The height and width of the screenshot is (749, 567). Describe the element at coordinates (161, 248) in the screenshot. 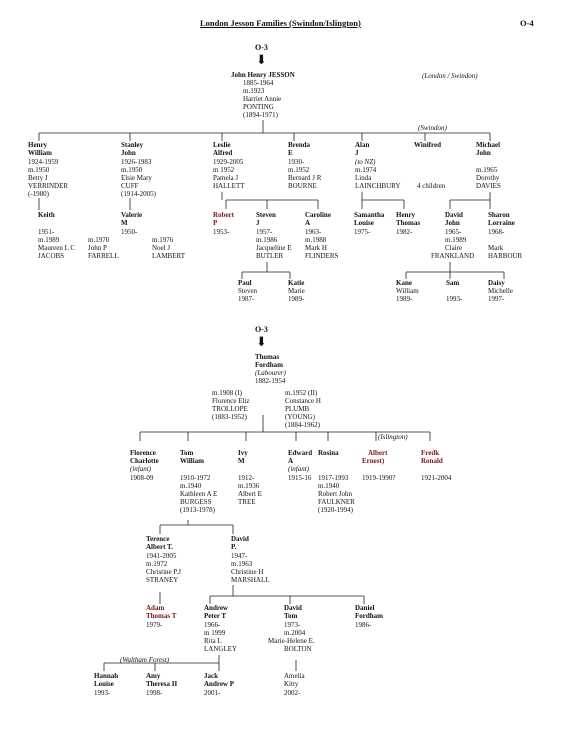

I see `spouse-detail: Noel J` at that location.